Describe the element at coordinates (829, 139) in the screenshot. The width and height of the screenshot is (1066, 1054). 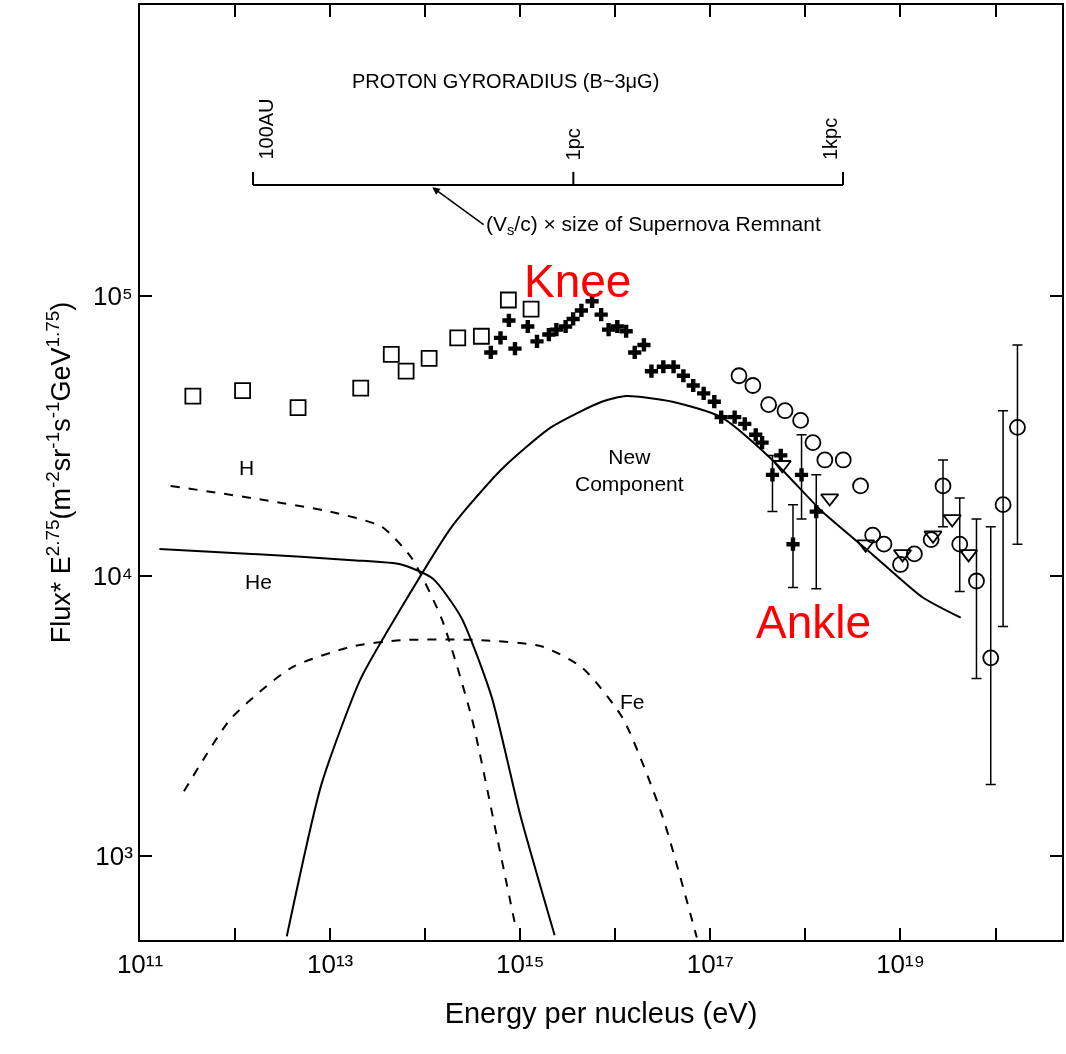
I see `annotation: 1kpc` at that location.